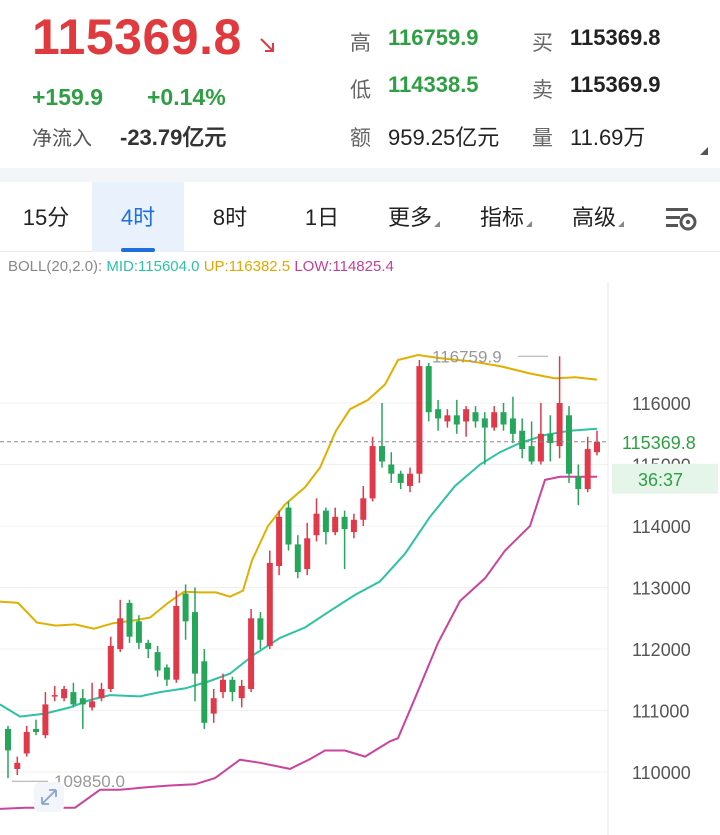 This screenshot has height=835, width=720. Describe the element at coordinates (360, 175) in the screenshot. I see `section-divider` at that location.